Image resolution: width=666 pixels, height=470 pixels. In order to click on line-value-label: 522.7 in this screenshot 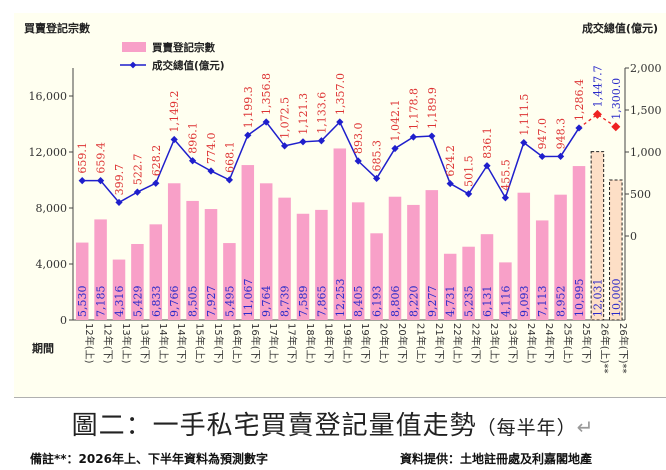, I will do `click(137, 170)`.